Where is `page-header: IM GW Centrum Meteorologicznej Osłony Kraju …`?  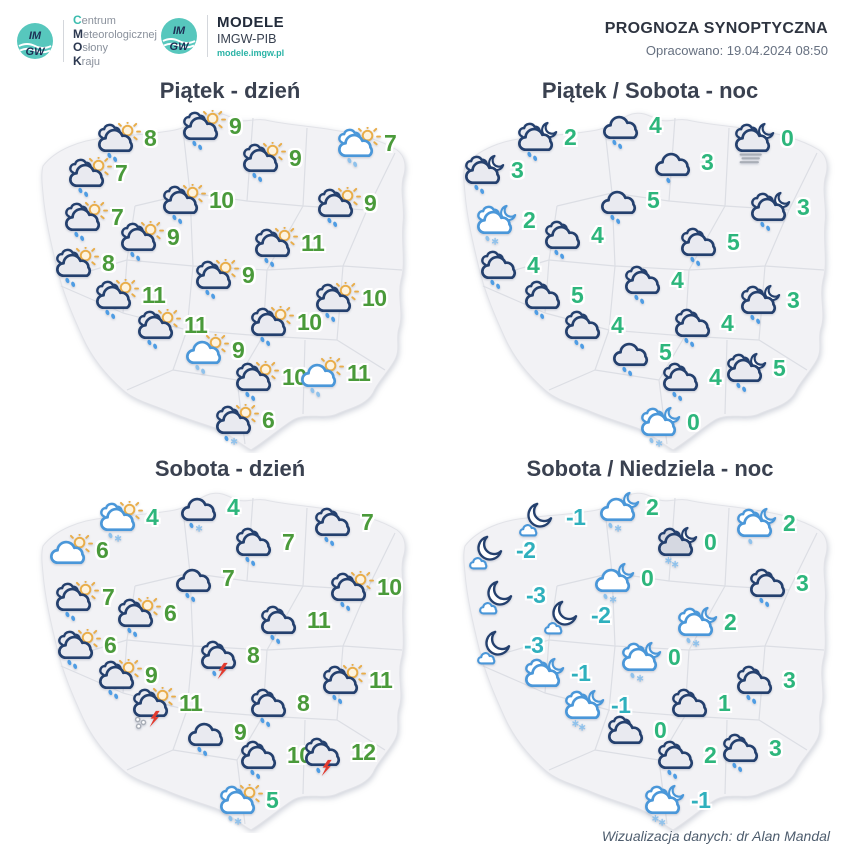 page-header: IM GW Centrum Meteorologicznej Osłony Kraju … is located at coordinates (425, 37).